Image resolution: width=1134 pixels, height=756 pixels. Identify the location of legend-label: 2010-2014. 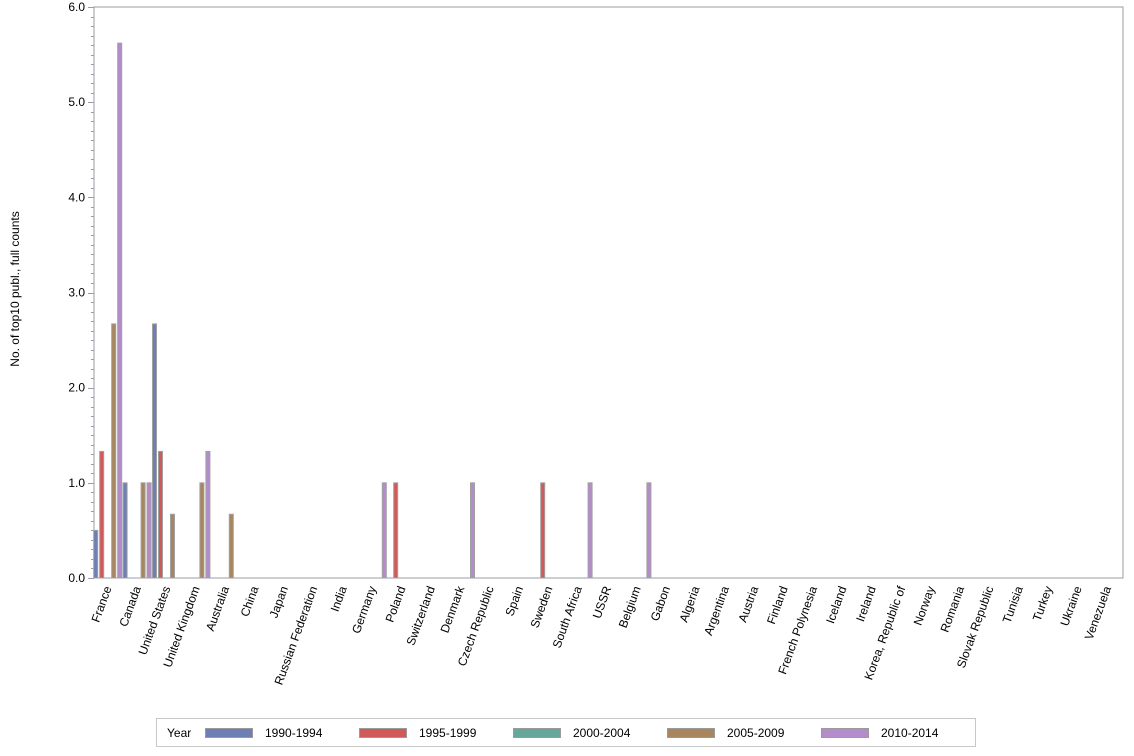
(910, 732).